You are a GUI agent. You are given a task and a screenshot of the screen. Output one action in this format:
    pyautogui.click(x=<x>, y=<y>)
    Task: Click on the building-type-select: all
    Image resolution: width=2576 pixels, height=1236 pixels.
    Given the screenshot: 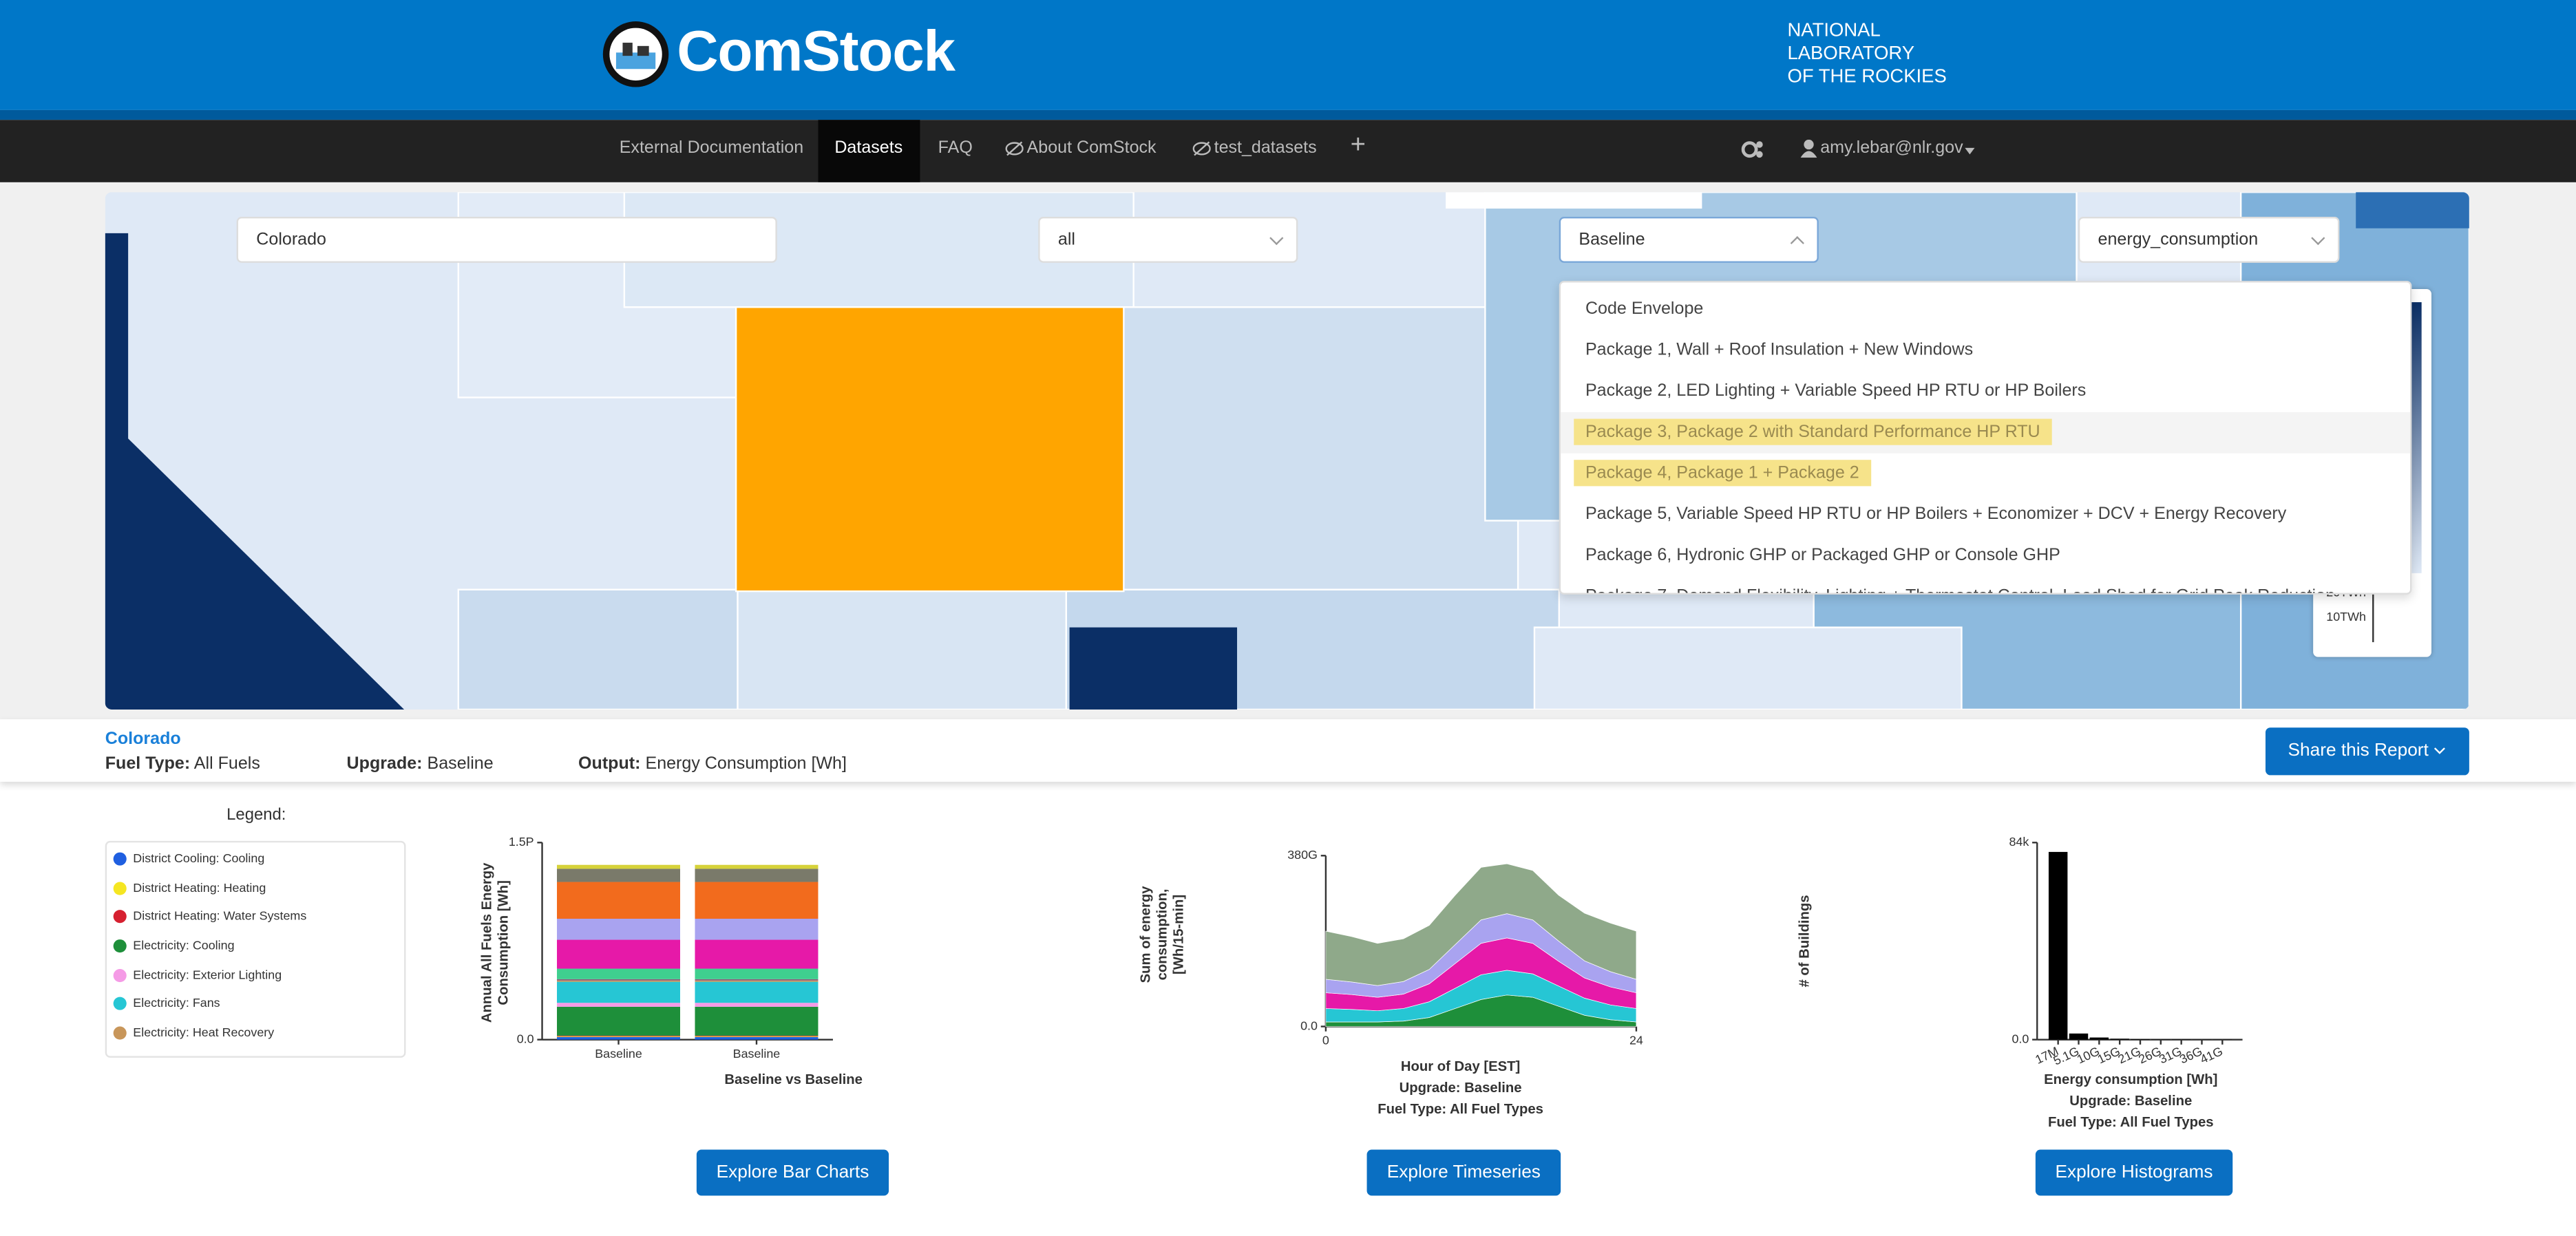 What is the action you would take?
    pyautogui.click(x=1168, y=240)
    